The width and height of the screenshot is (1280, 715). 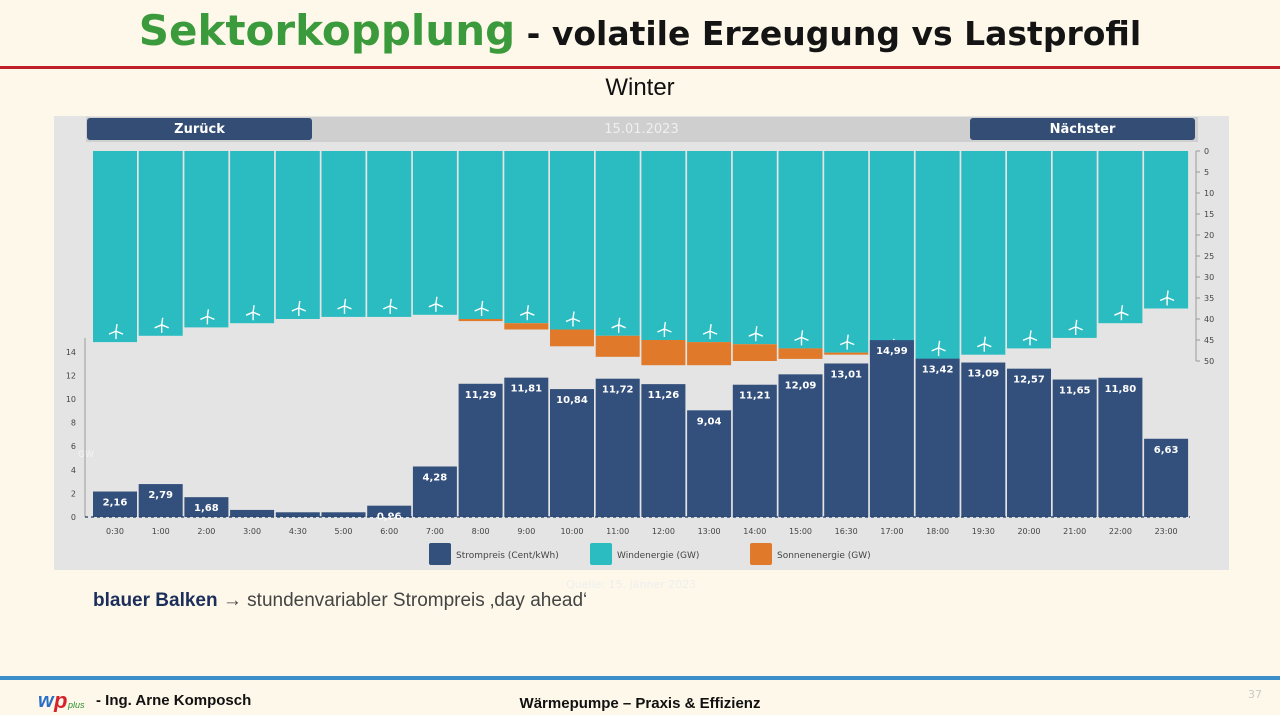 I want to click on price-value-label: 11,26, so click(x=664, y=395).